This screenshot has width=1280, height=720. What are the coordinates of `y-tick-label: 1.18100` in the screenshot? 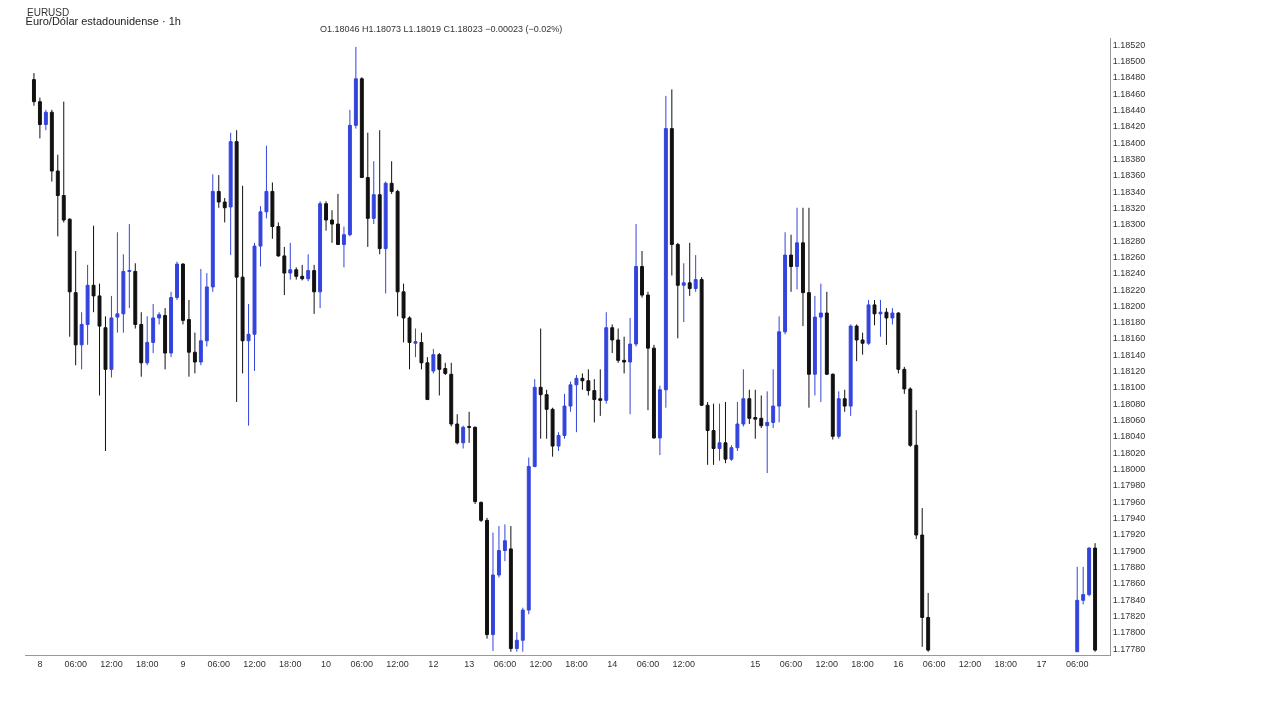 It's located at (1129, 387).